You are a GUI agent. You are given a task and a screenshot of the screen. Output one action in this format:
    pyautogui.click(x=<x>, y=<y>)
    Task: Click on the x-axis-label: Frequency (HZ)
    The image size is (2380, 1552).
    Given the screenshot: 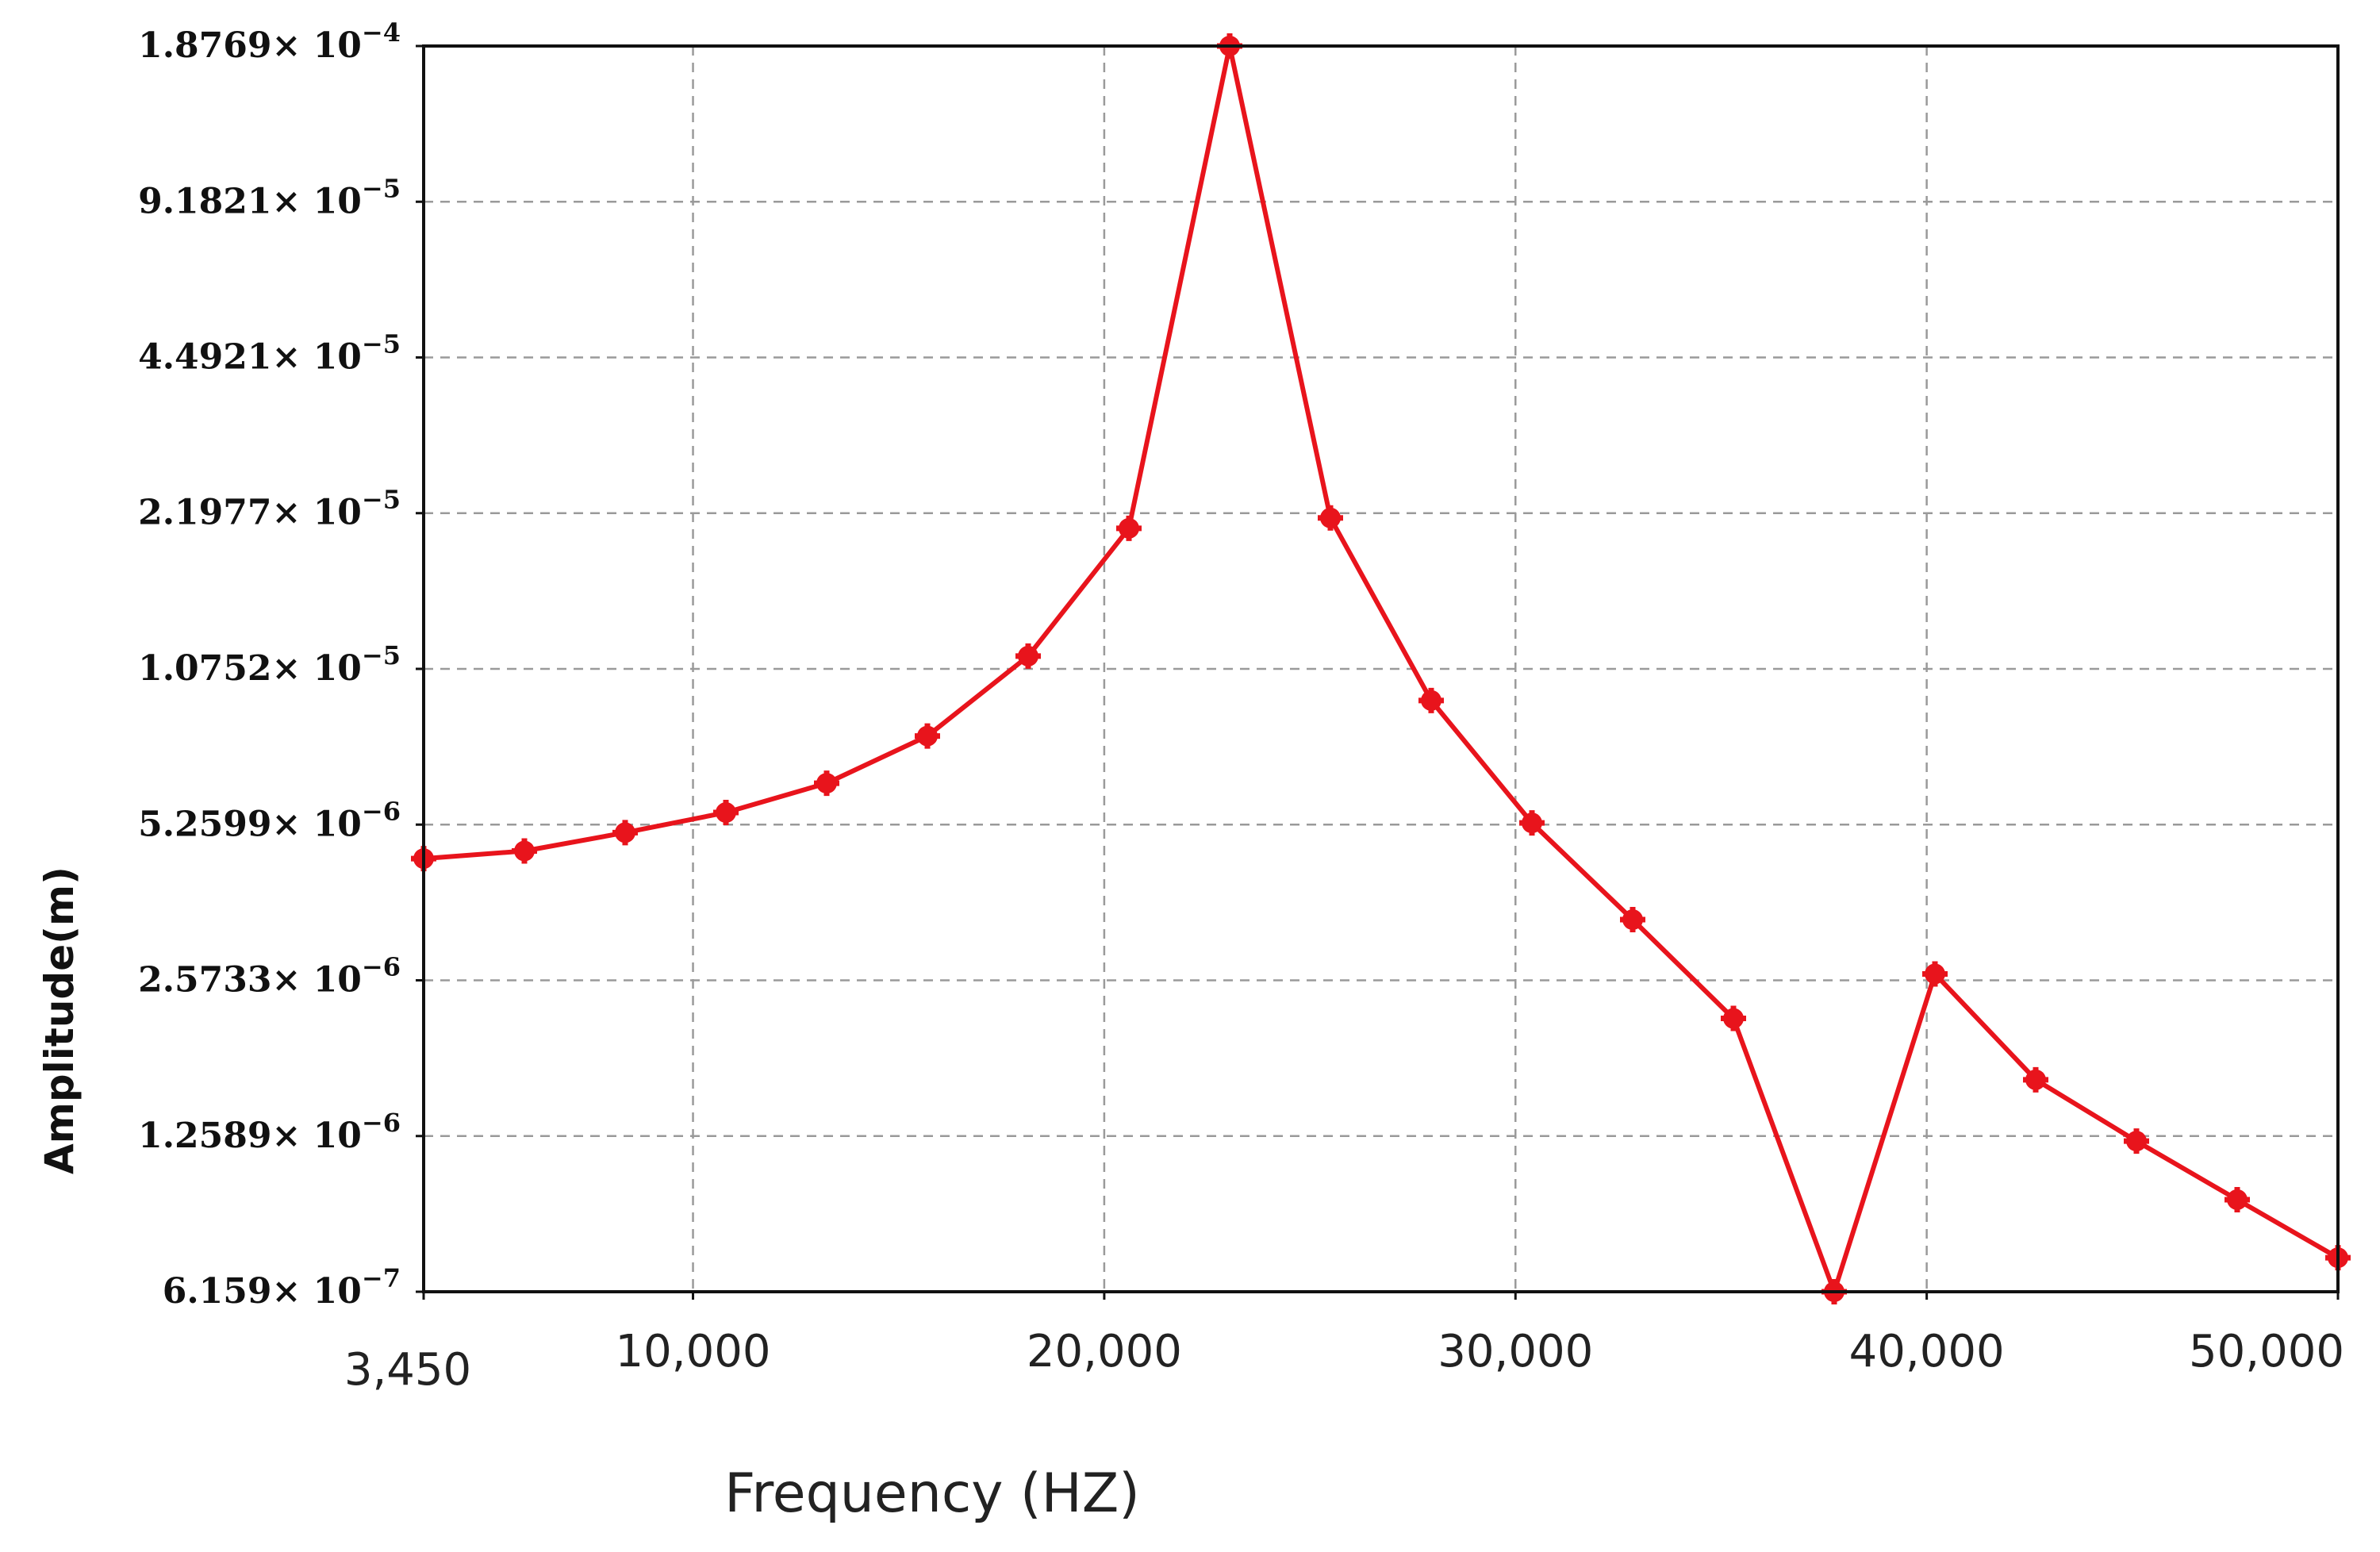 What is the action you would take?
    pyautogui.click(x=932, y=1493)
    